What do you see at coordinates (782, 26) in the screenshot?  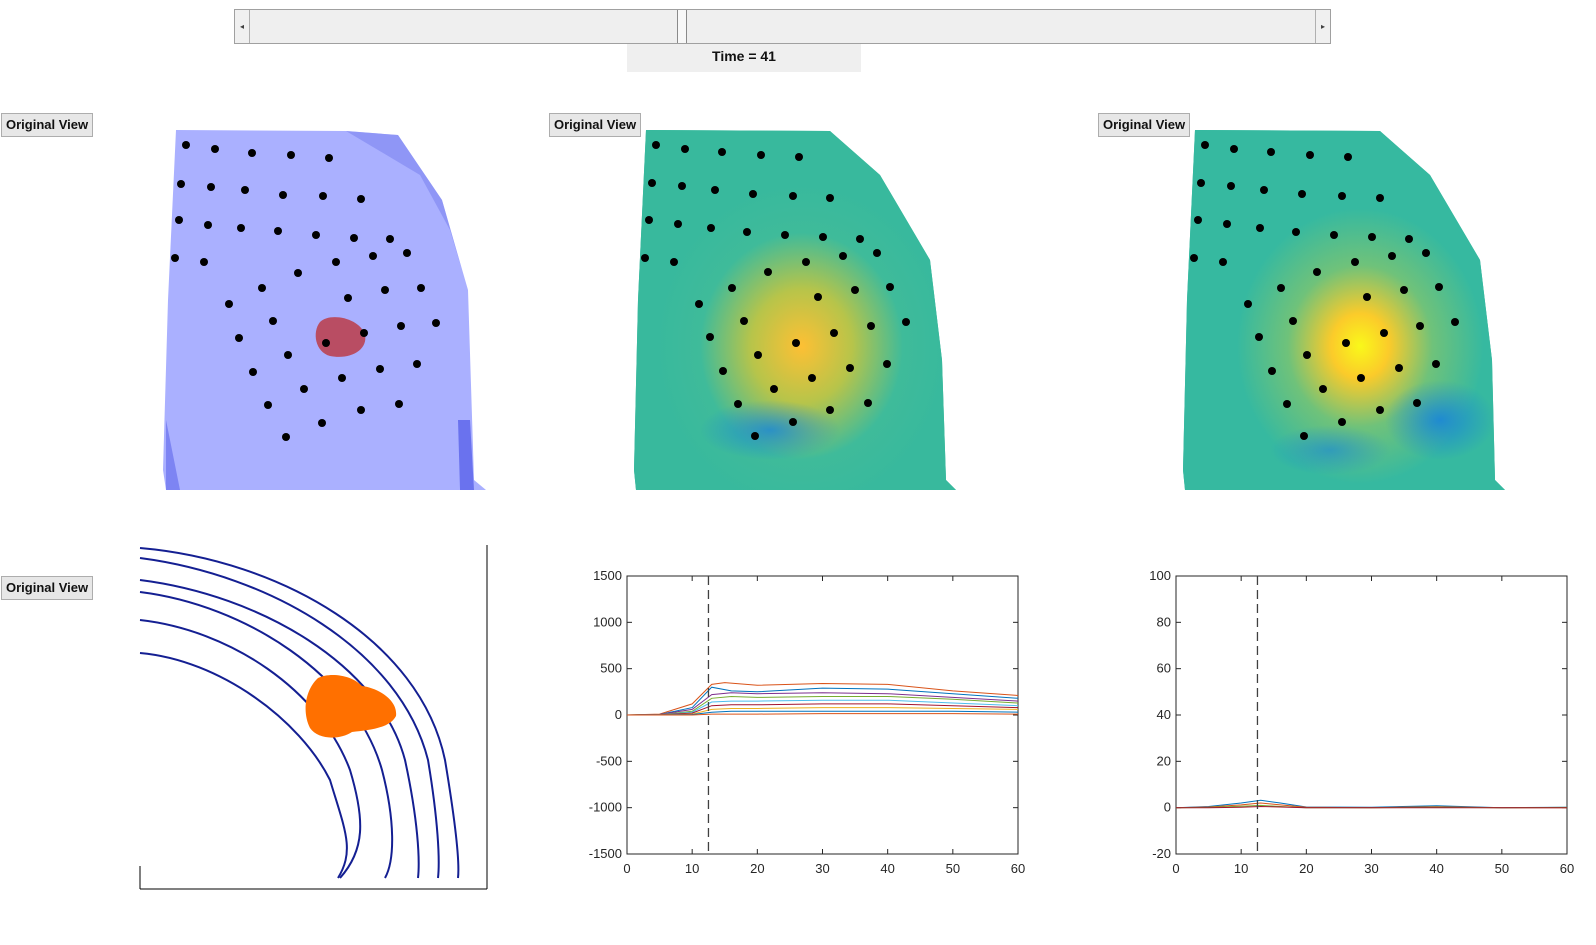 I see `time-slider: ◂ ▸` at bounding box center [782, 26].